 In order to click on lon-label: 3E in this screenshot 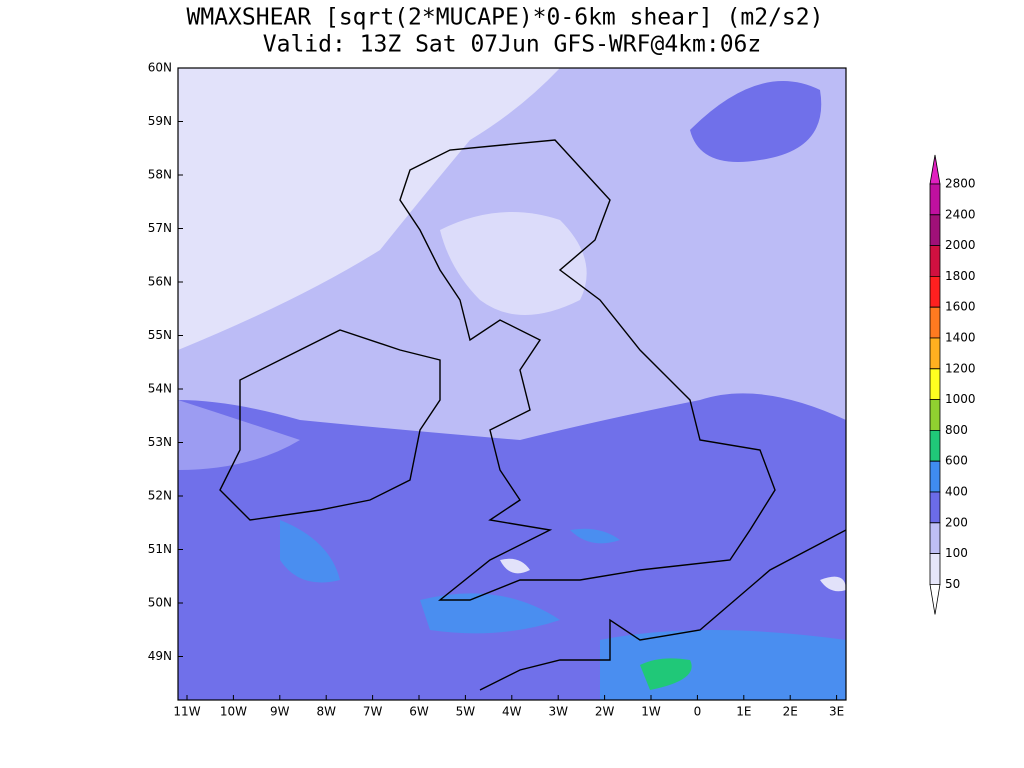, I will do `click(836, 712)`.